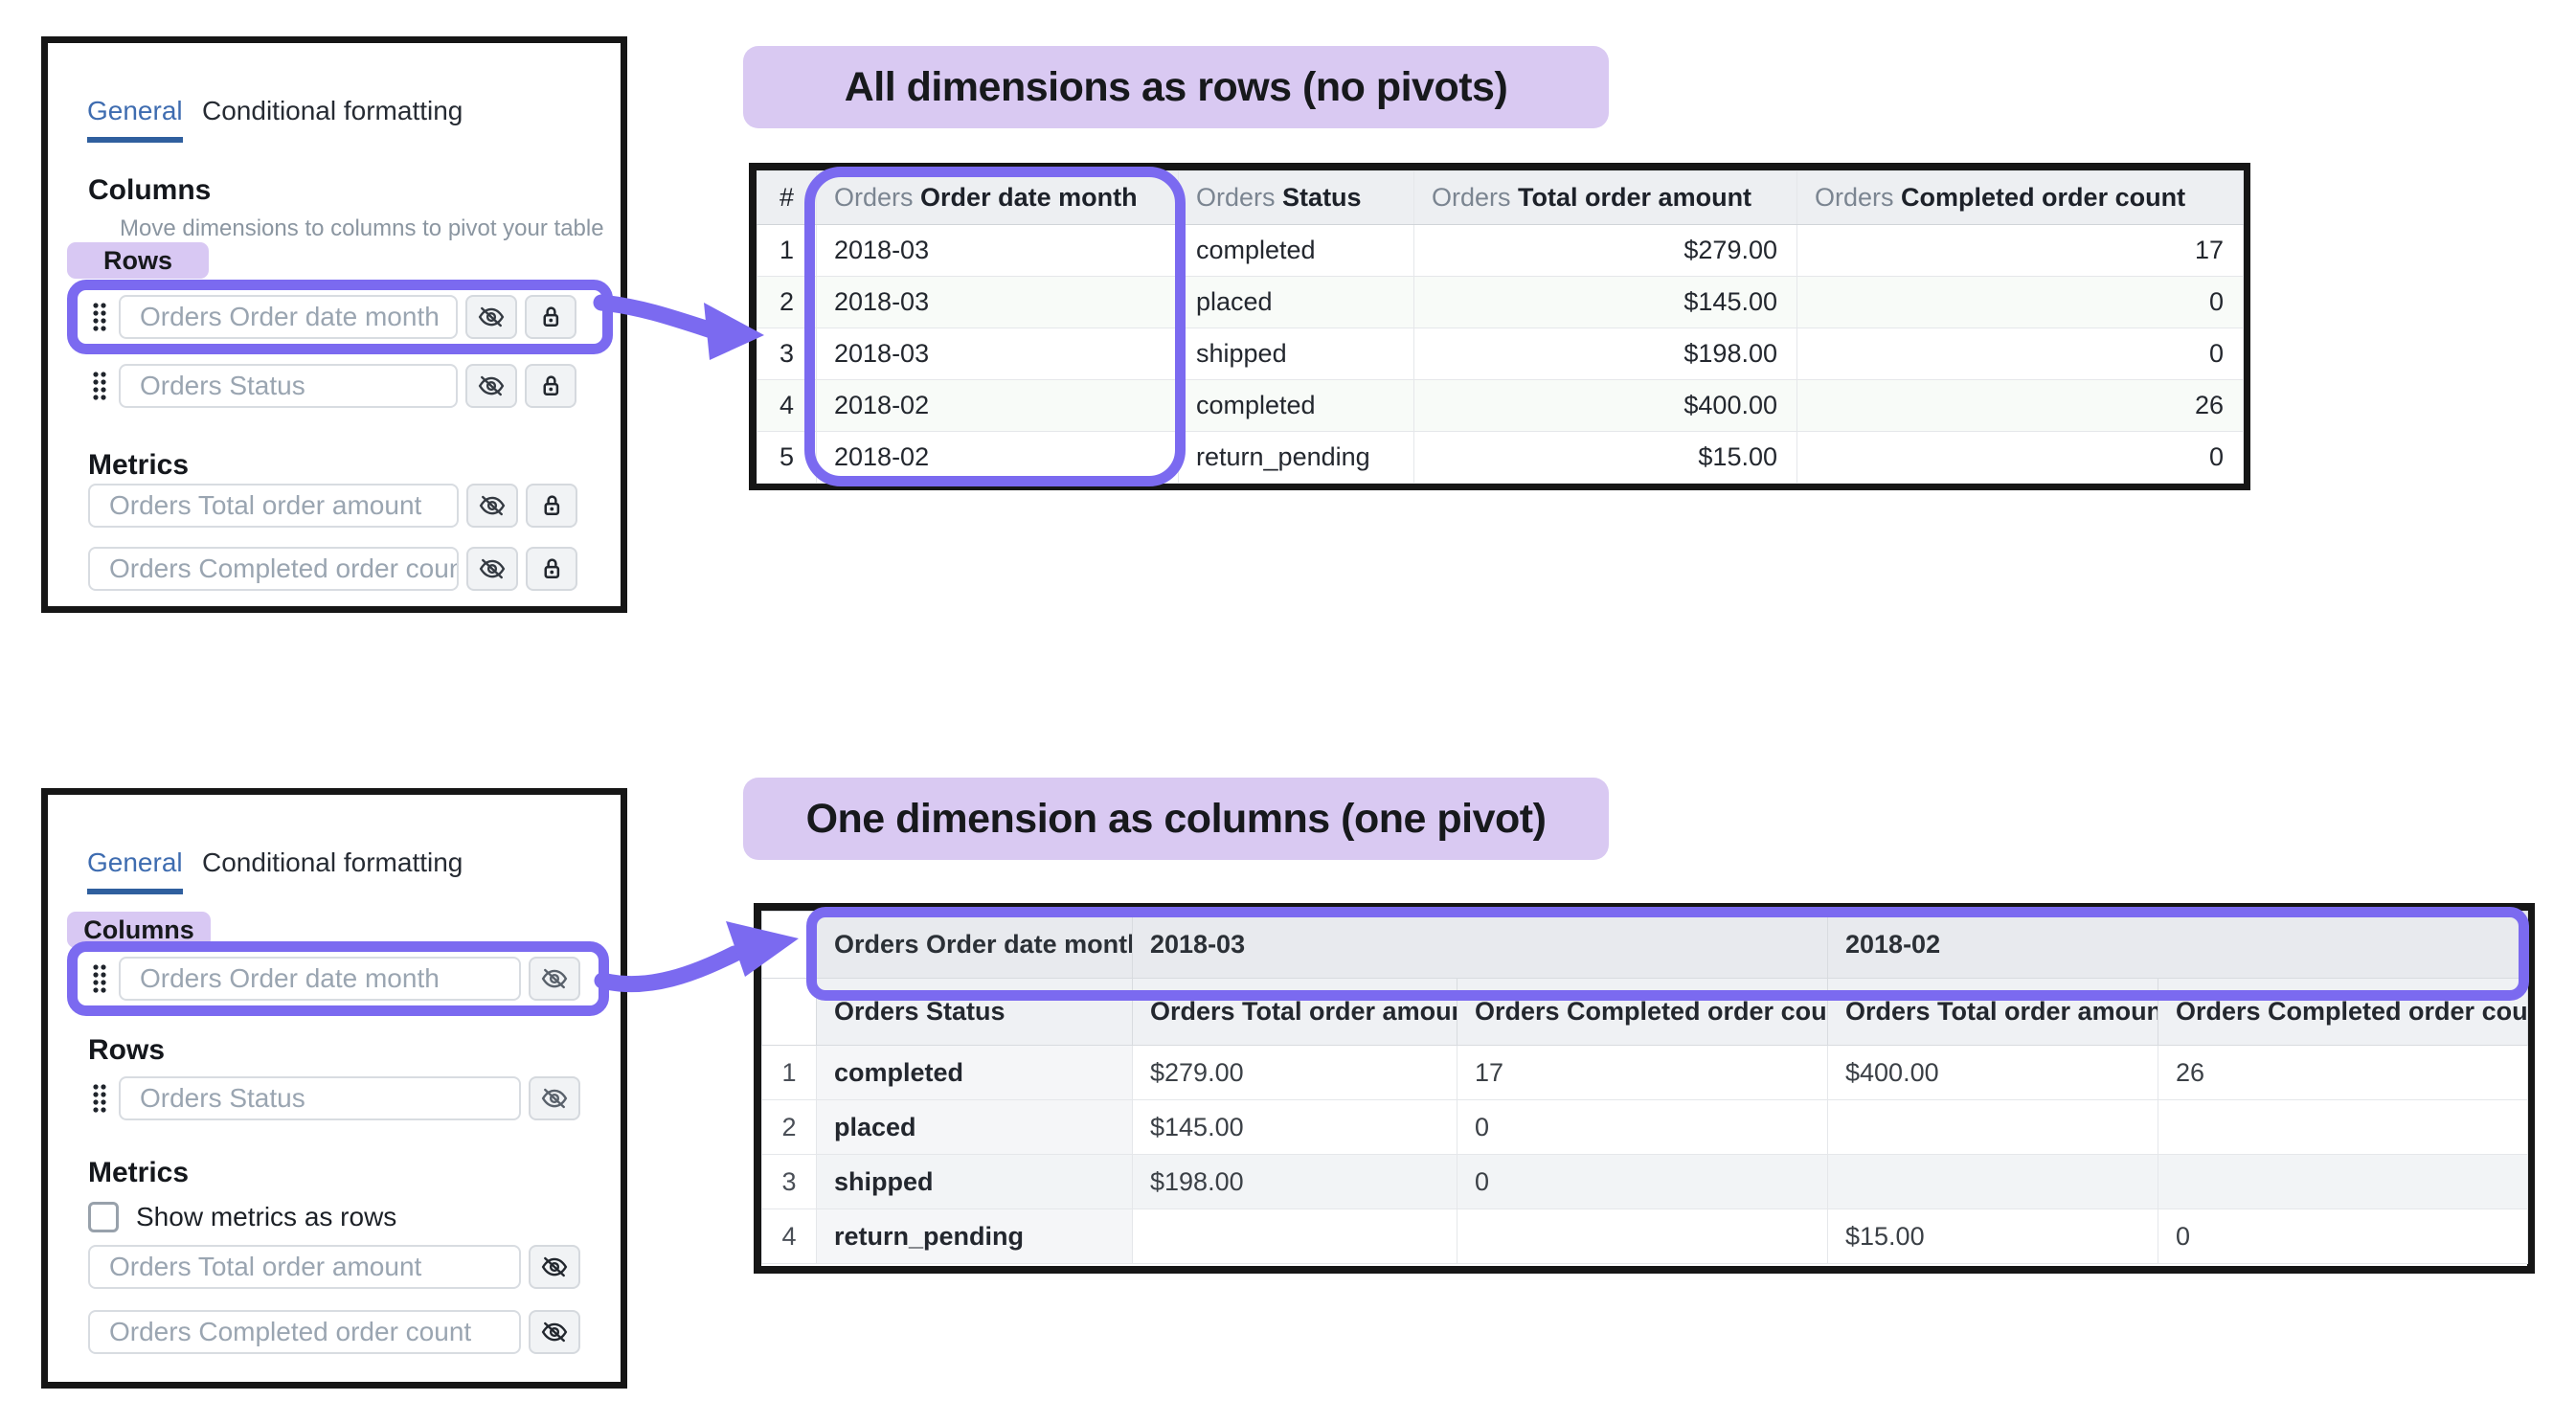  I want to click on pivot-group-2018-03: 2018-03, so click(1480, 945).